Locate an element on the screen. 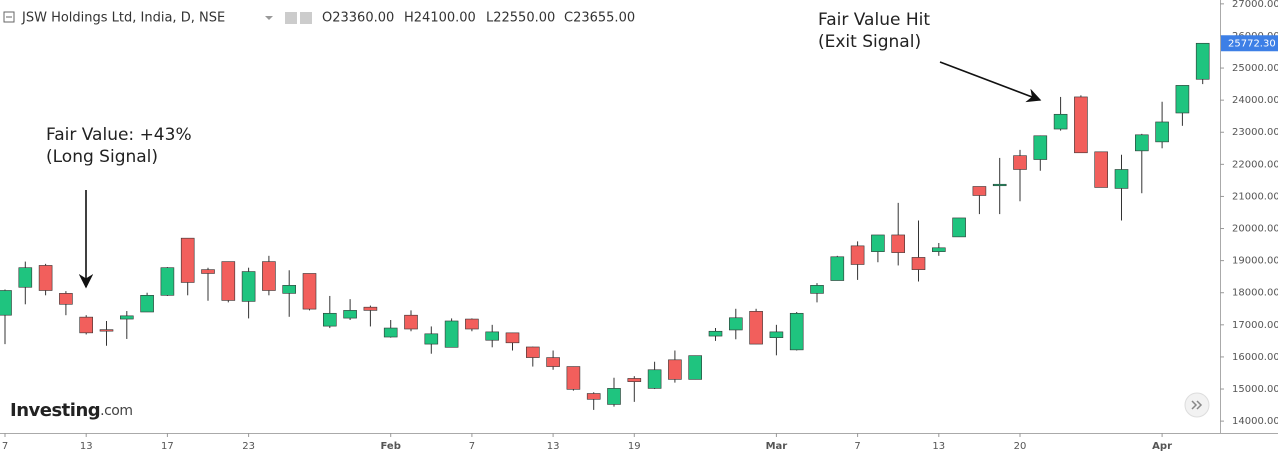  y-tick-label: 25000.00 is located at coordinates (1255, 68).